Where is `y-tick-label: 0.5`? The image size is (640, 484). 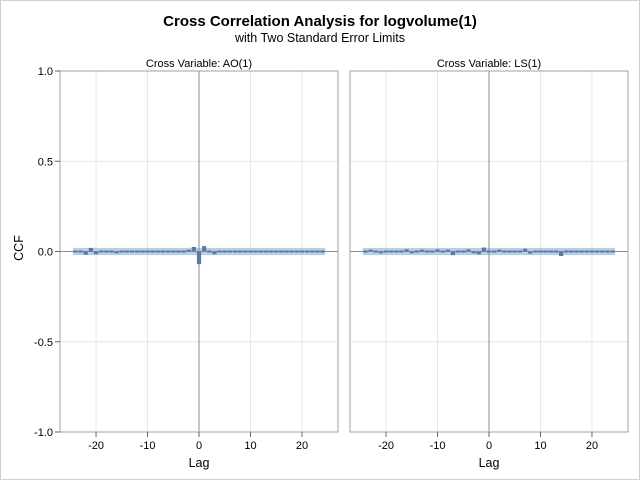 y-tick-label: 0.5 is located at coordinates (45, 162).